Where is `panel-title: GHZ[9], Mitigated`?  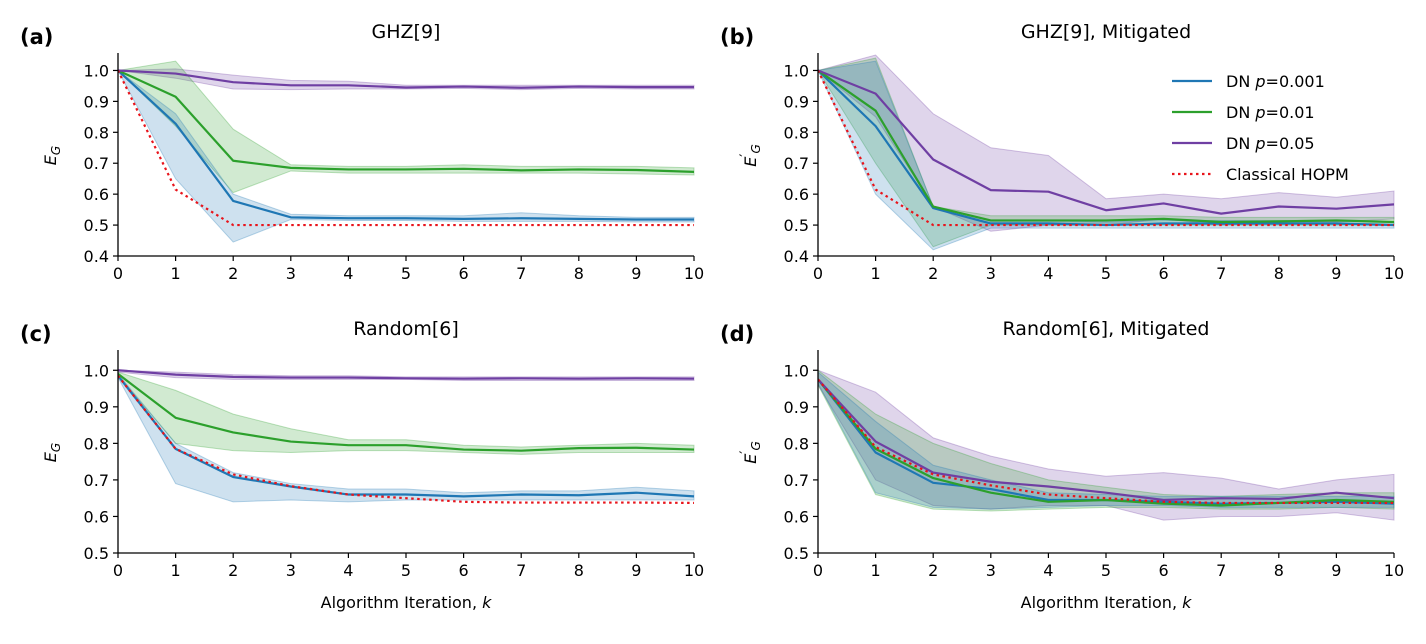 panel-title: GHZ[9], Mitigated is located at coordinates (1106, 32).